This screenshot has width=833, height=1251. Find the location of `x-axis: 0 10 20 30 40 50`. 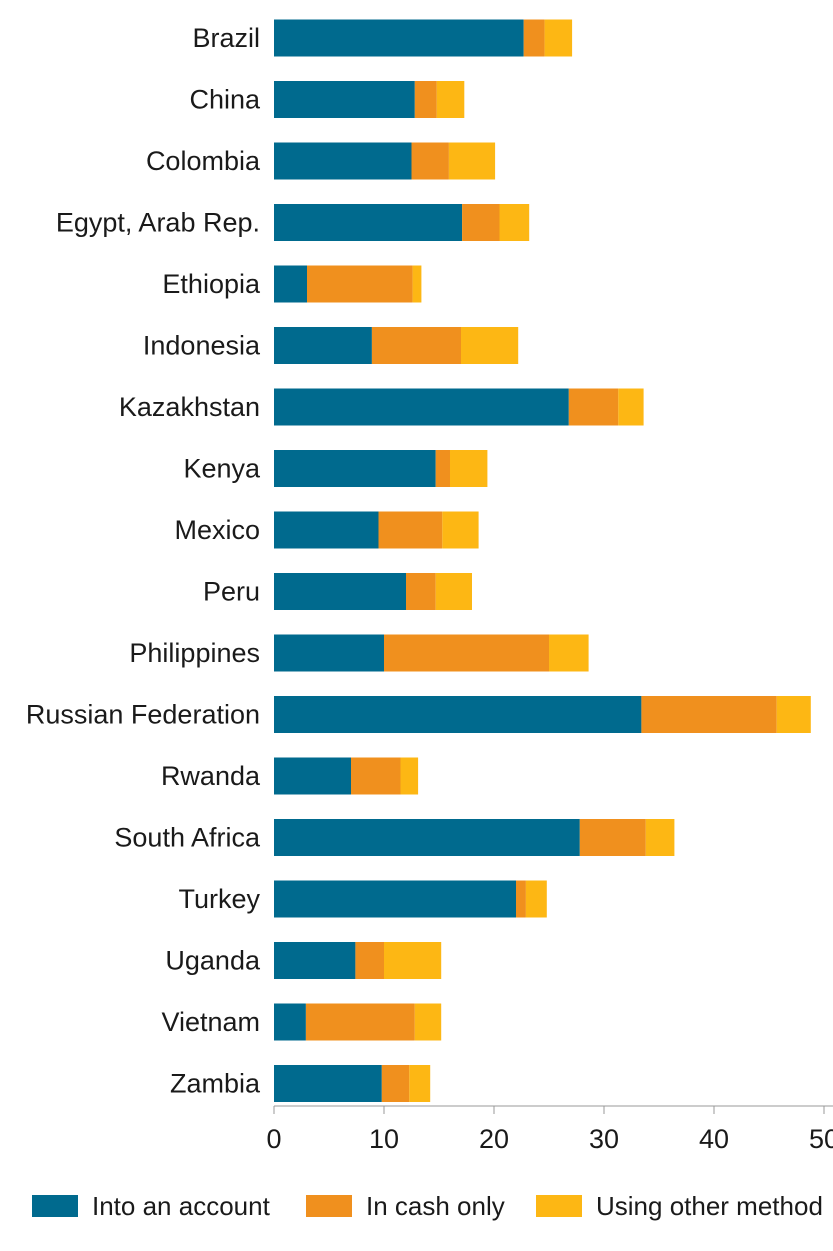

x-axis: 0 10 20 30 40 50 is located at coordinates (549, 1129).